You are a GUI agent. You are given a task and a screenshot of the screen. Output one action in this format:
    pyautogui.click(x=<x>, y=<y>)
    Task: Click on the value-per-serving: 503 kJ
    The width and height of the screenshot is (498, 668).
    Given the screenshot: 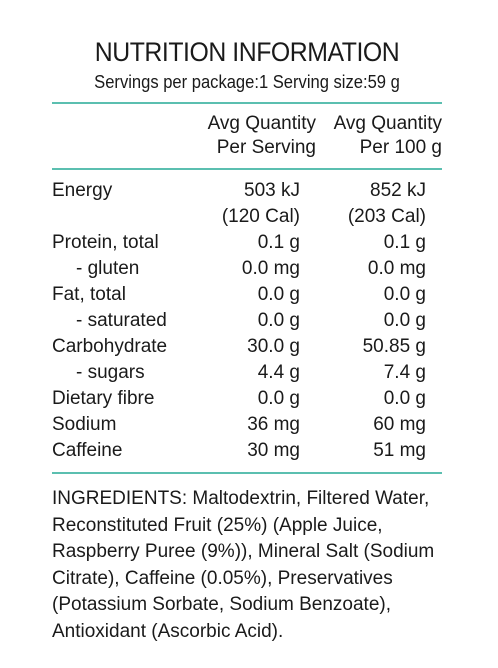 What is the action you would take?
    pyautogui.click(x=272, y=190)
    